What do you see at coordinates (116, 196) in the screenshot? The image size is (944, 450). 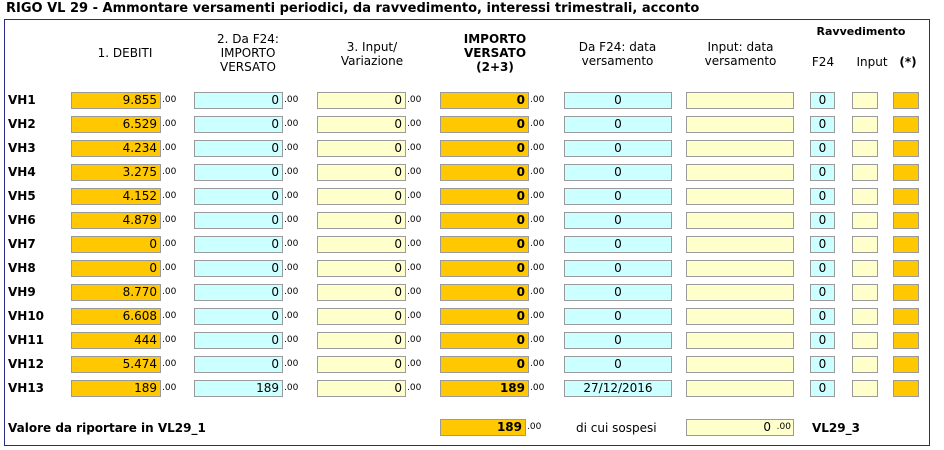 I see `debito-field: 4.152` at bounding box center [116, 196].